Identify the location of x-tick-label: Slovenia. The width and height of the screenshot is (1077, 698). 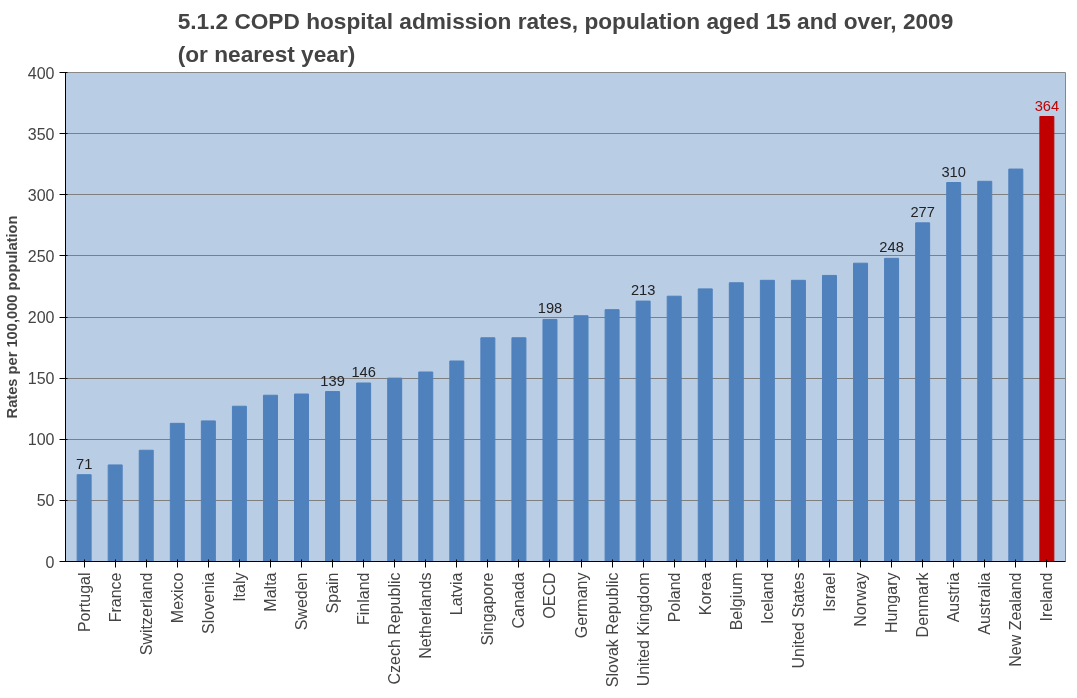
(208, 603).